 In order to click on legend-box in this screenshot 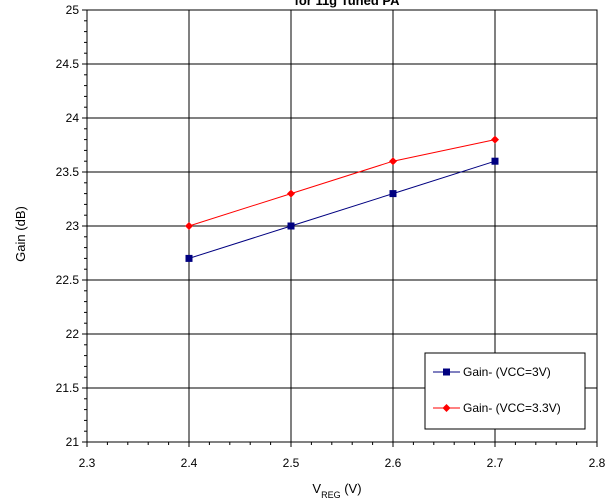, I will do `click(505, 391)`.